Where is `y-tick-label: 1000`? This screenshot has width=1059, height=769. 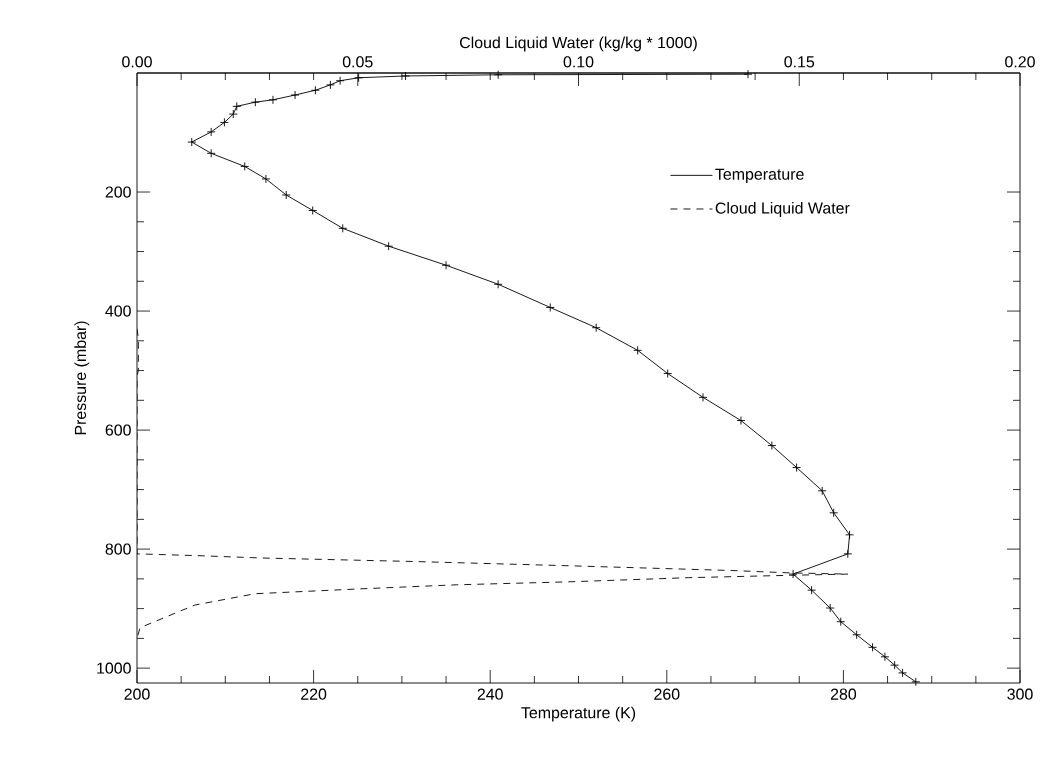
y-tick-label: 1000 is located at coordinates (114, 668).